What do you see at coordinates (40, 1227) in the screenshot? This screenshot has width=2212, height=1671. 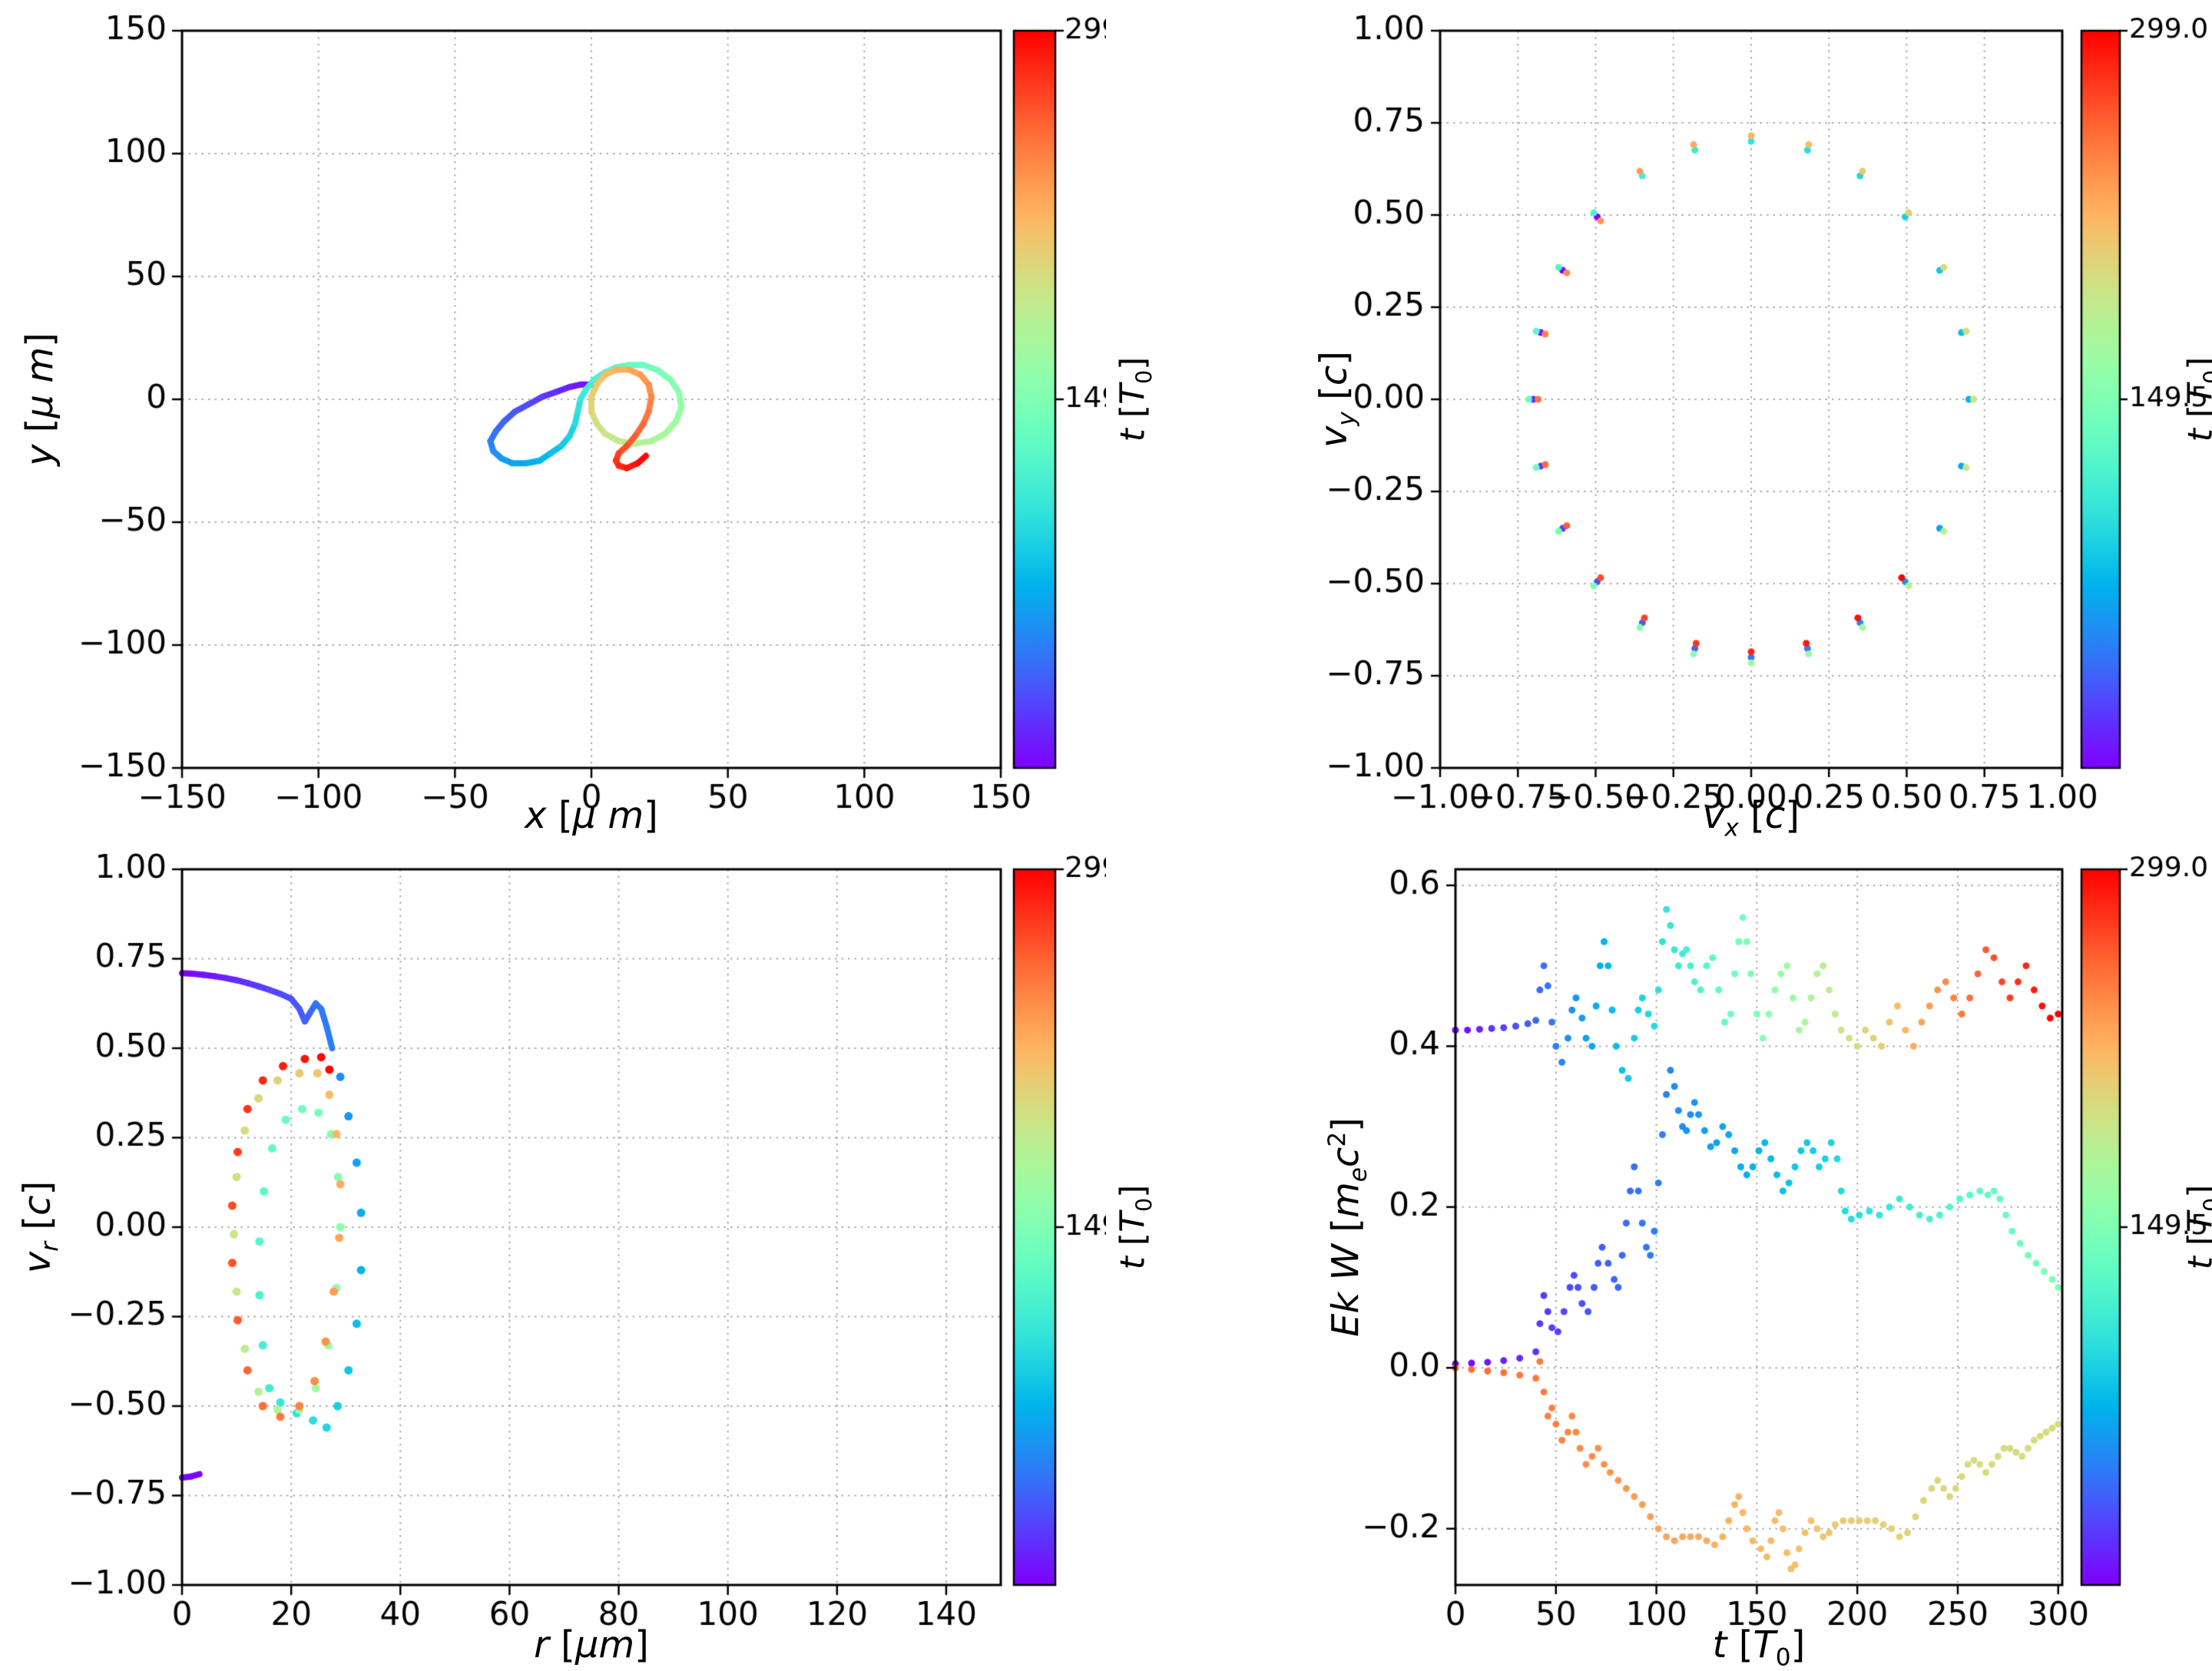 I see `rvr-y-axis-label: vr [c]` at bounding box center [40, 1227].